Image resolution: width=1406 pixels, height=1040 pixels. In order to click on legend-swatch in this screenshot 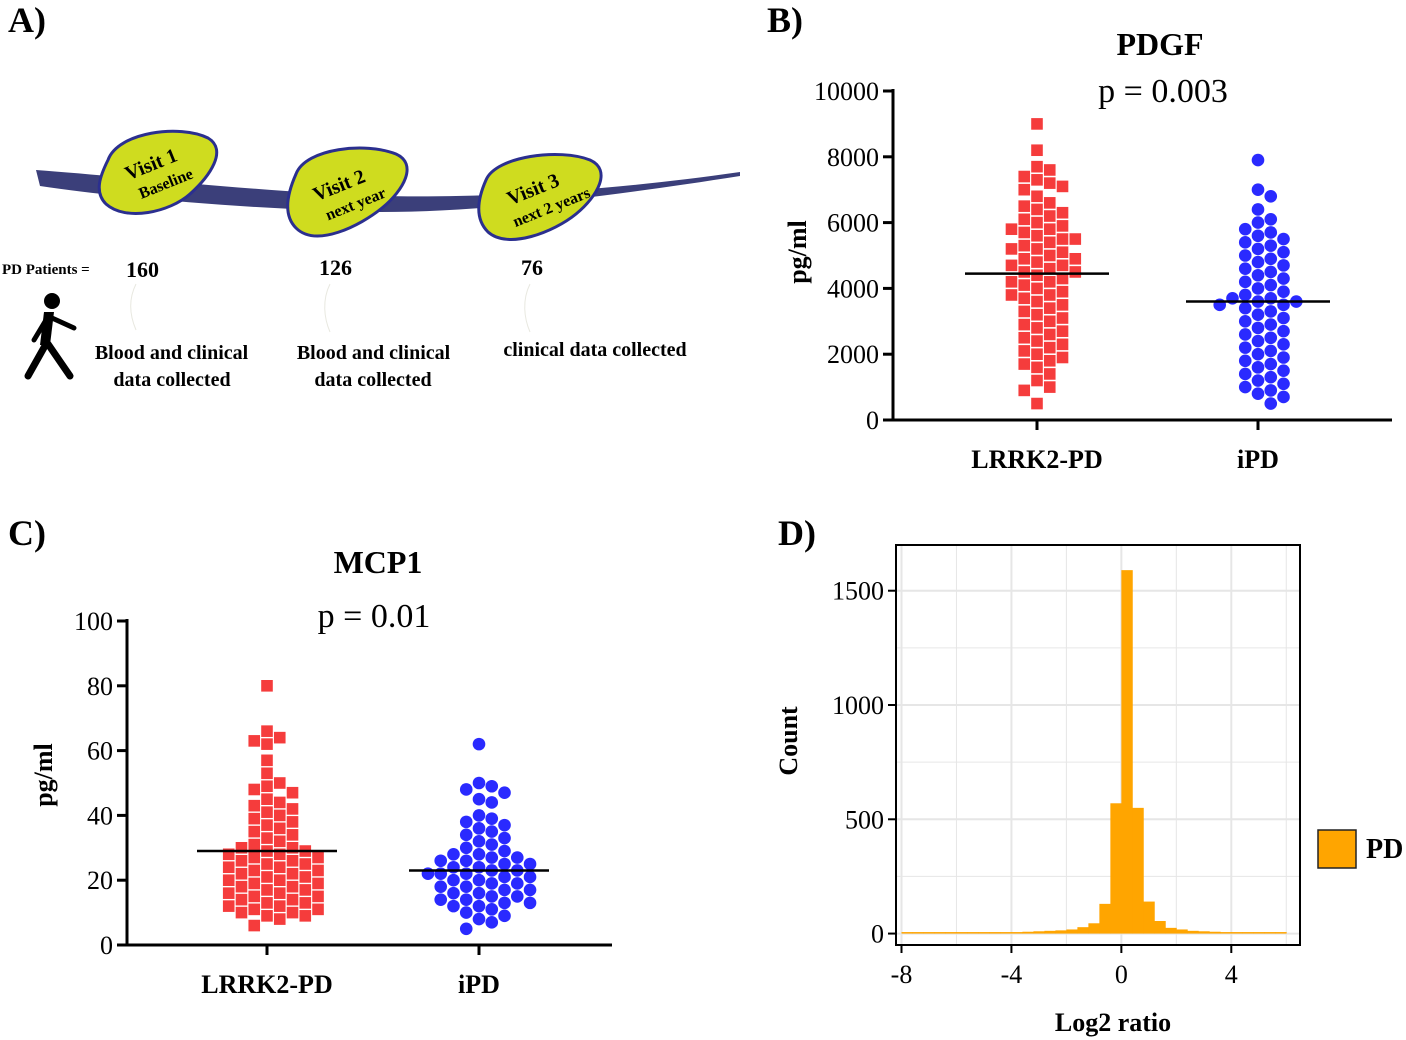, I will do `click(1337, 849)`.